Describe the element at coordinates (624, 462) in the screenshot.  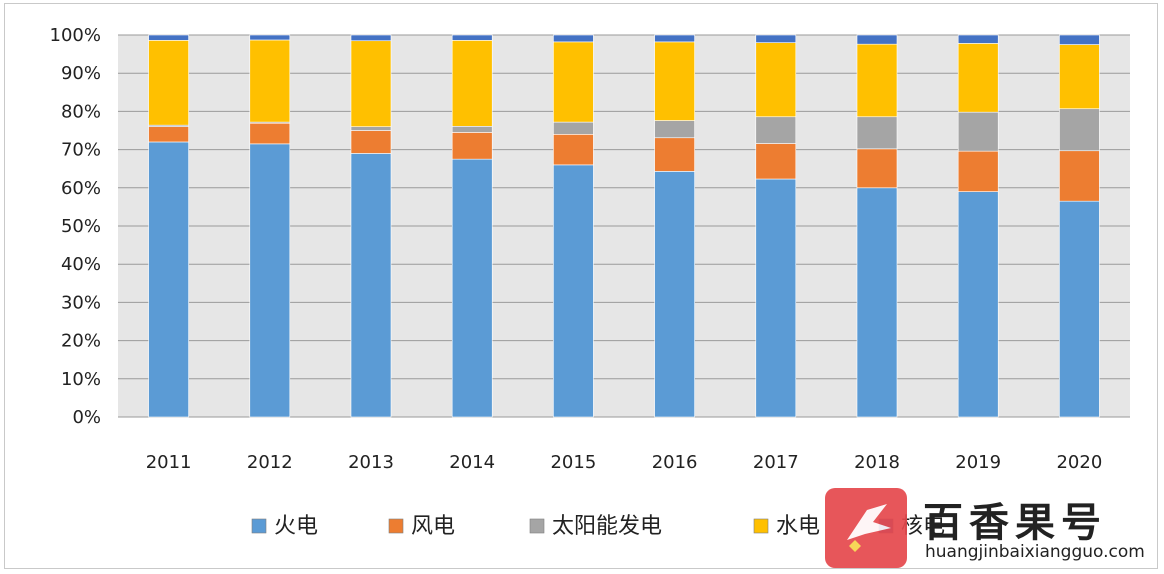
I see `x-axis-ticks: 2011 2012 2013 2014 2015 2016 2017 2018 2019 2020` at that location.